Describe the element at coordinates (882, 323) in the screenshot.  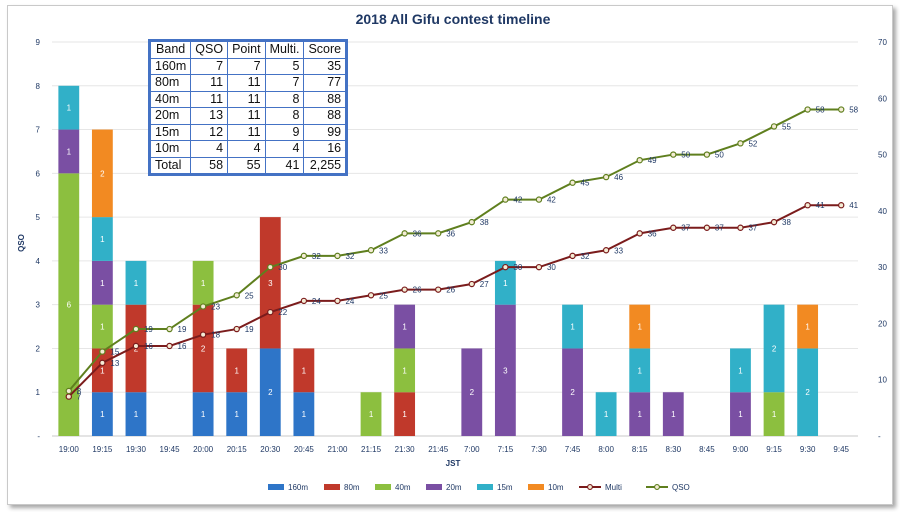
I see `y2-tick-label: 20` at that location.